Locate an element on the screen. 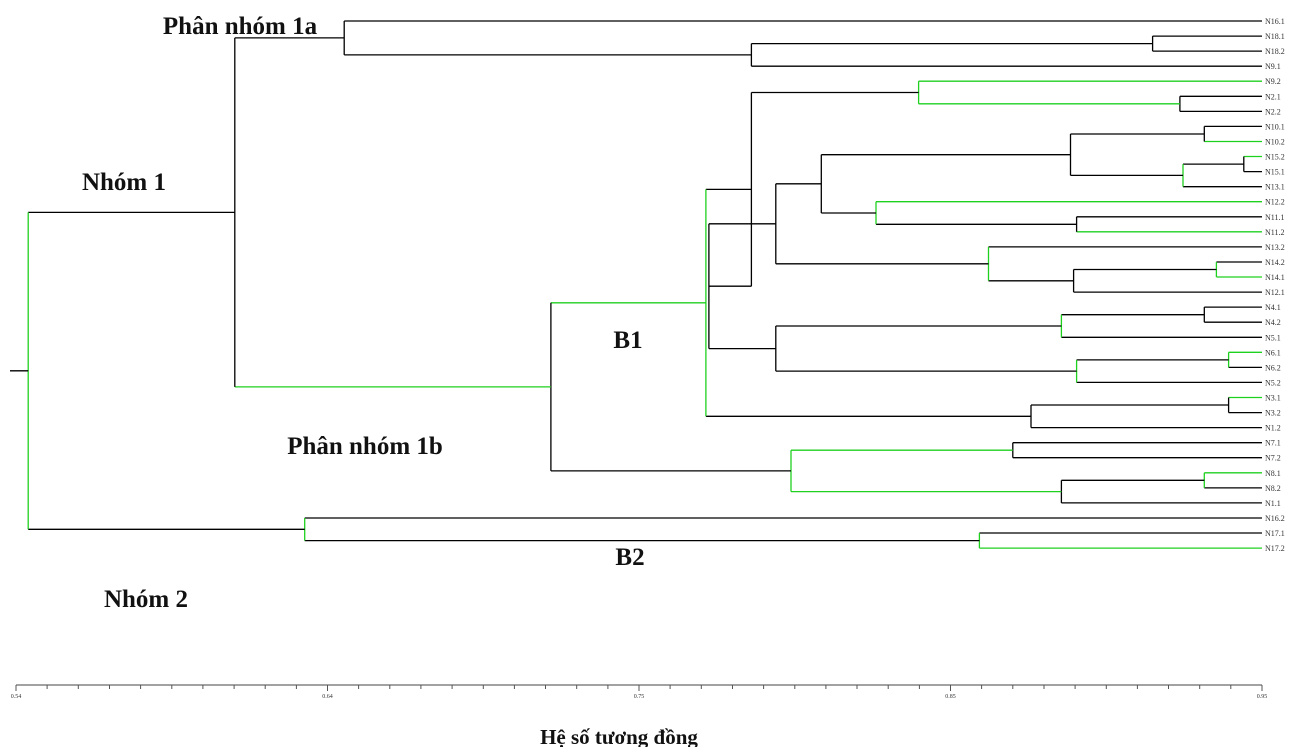 This screenshot has height=747, width=1299. tick-label: 0.95 is located at coordinates (1262, 697).